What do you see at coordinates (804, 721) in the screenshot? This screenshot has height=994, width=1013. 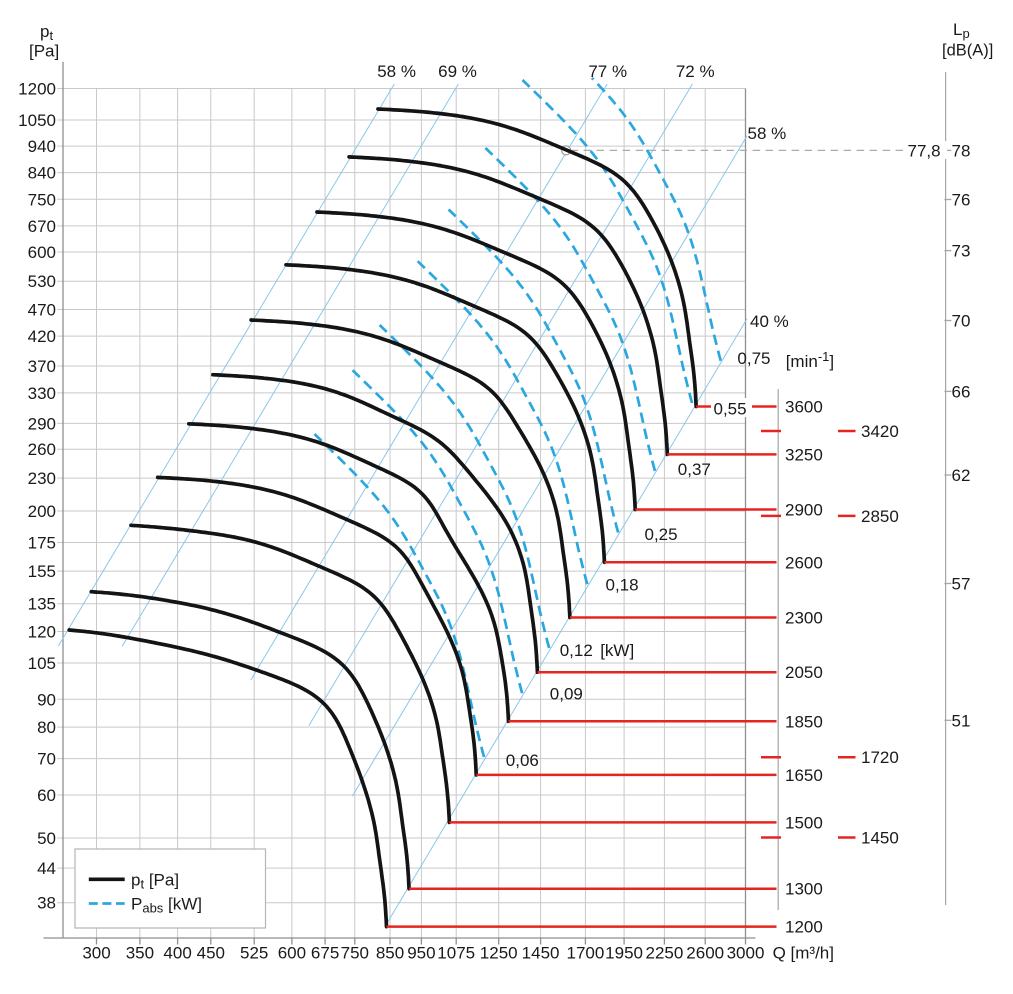 I see `svg-text: 1850` at bounding box center [804, 721].